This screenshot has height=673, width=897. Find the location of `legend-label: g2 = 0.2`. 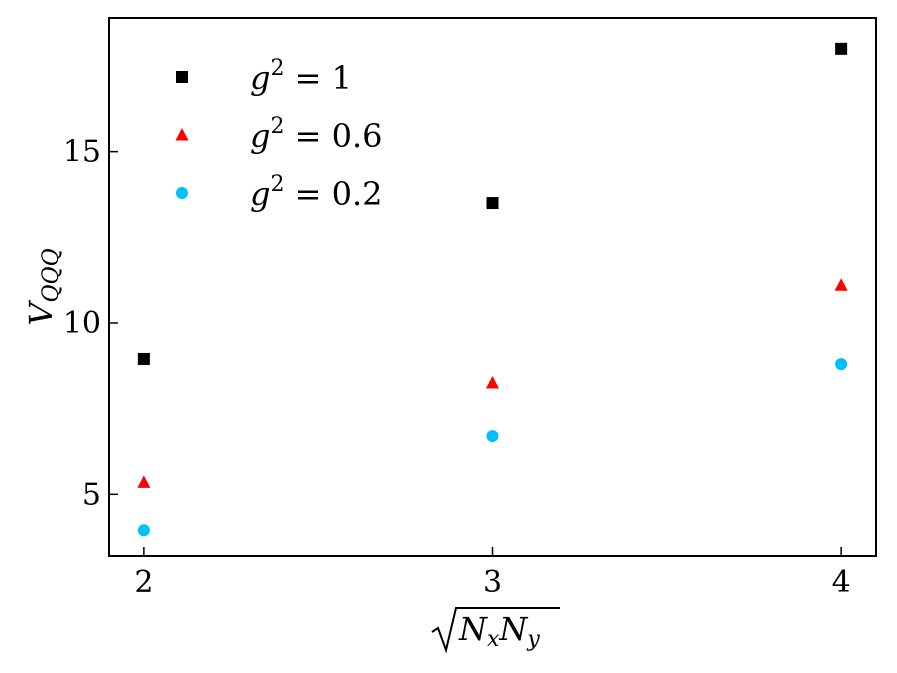

legend-label: g2 = 0.2 is located at coordinates (316, 192).